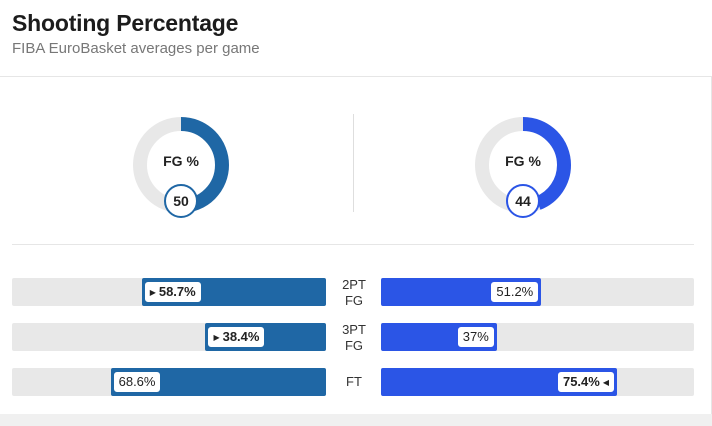  I want to click on section-divider, so click(353, 244).